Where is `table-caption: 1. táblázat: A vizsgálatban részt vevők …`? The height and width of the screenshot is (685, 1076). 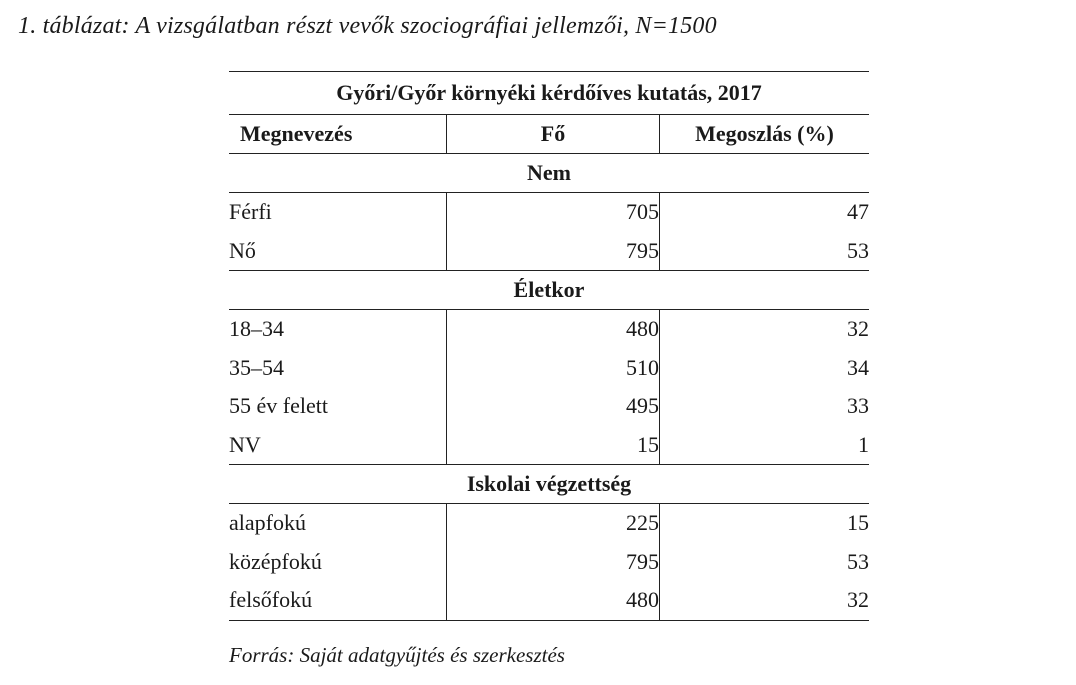
table-caption: 1. táblázat: A vizsgálatban részt vevők … is located at coordinates (367, 26).